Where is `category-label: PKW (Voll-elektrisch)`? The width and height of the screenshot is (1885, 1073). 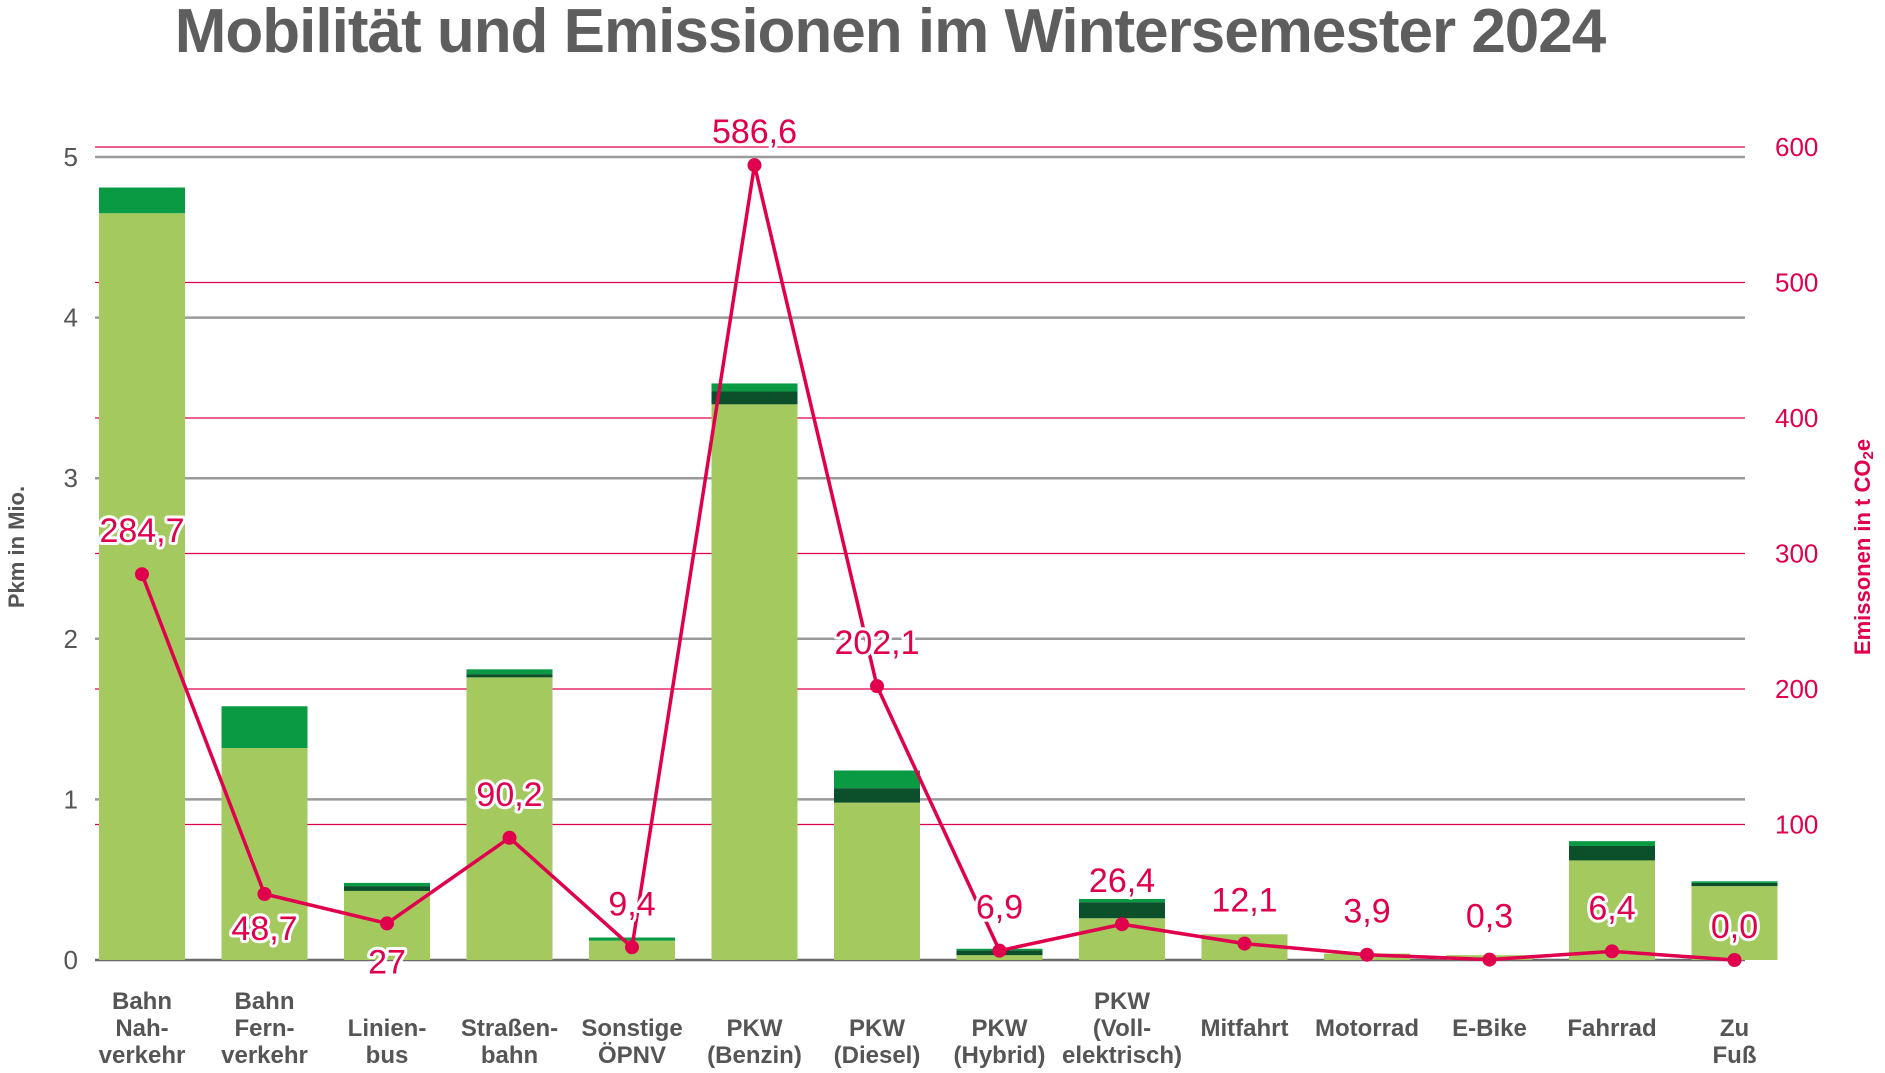
category-label: PKW (Voll-elektrisch) is located at coordinates (1122, 1028).